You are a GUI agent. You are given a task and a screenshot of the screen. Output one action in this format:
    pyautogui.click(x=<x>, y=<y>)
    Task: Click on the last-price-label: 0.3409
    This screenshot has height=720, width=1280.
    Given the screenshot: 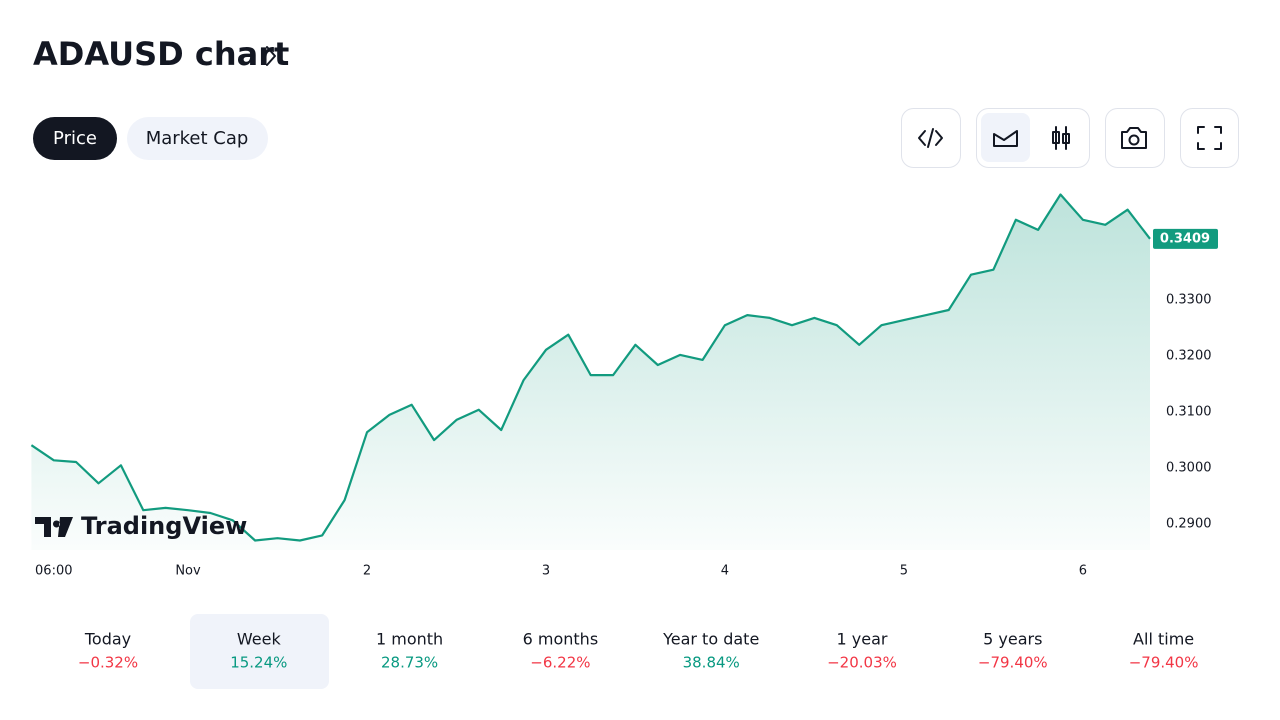 What is the action you would take?
    pyautogui.click(x=1185, y=238)
    